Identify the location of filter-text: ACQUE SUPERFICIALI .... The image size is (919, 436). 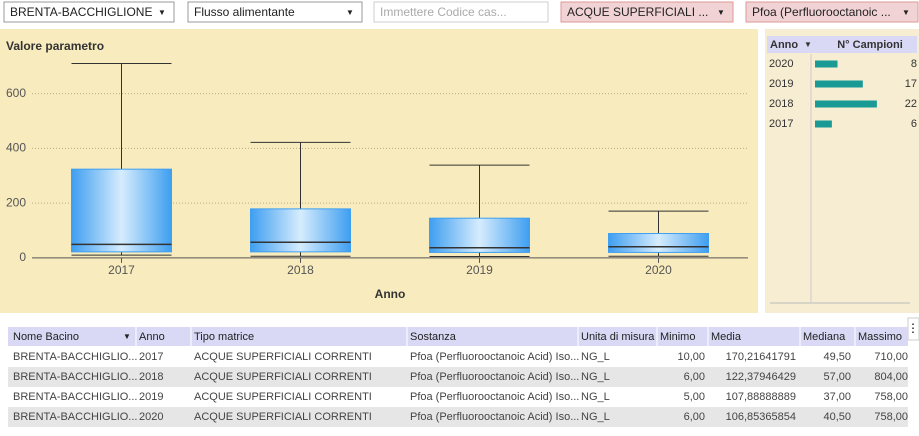
(637, 12).